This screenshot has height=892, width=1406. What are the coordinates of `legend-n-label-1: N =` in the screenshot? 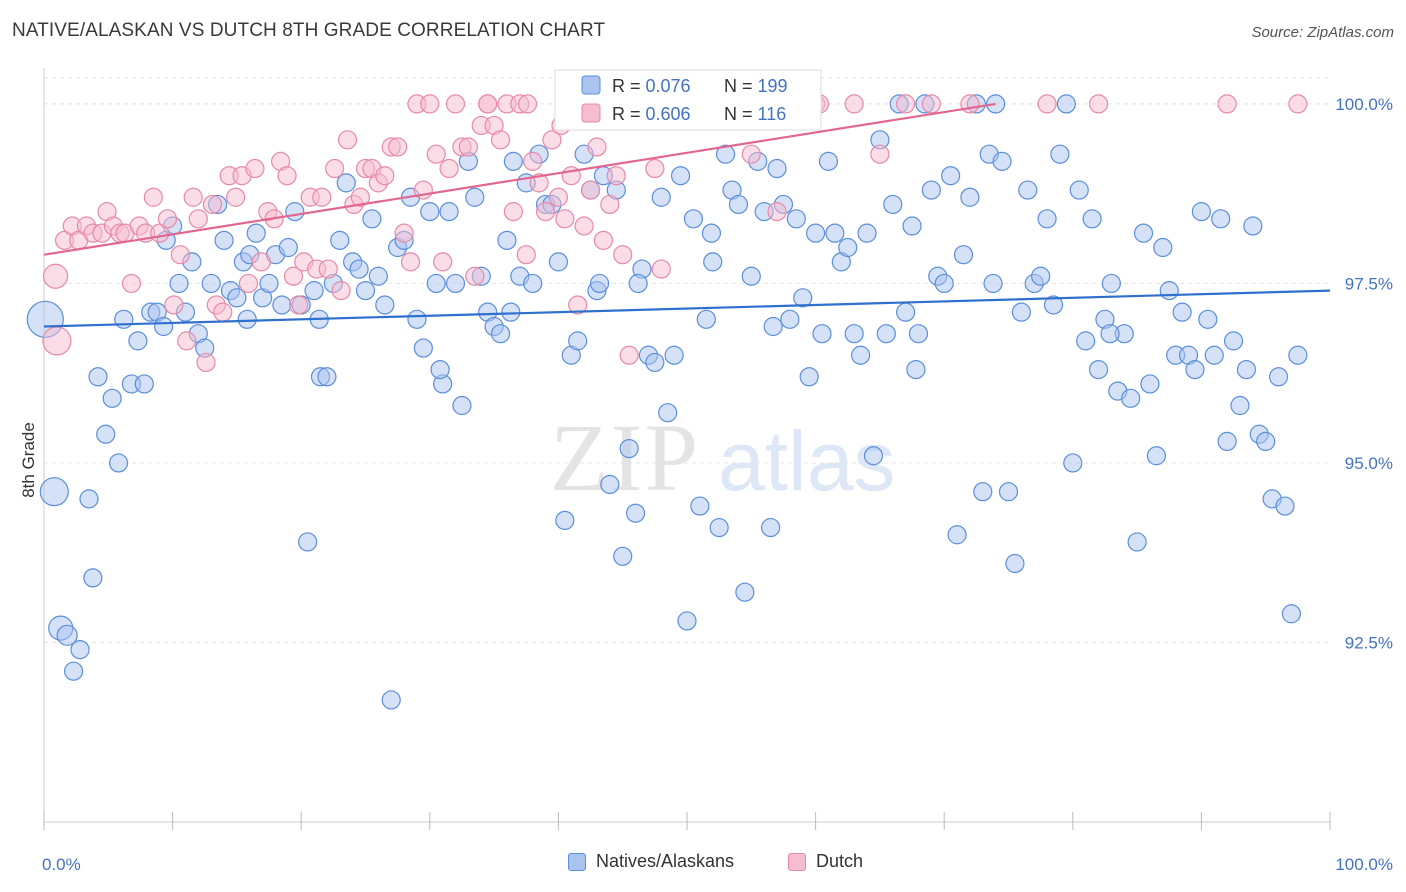 It's located at (741, 86).